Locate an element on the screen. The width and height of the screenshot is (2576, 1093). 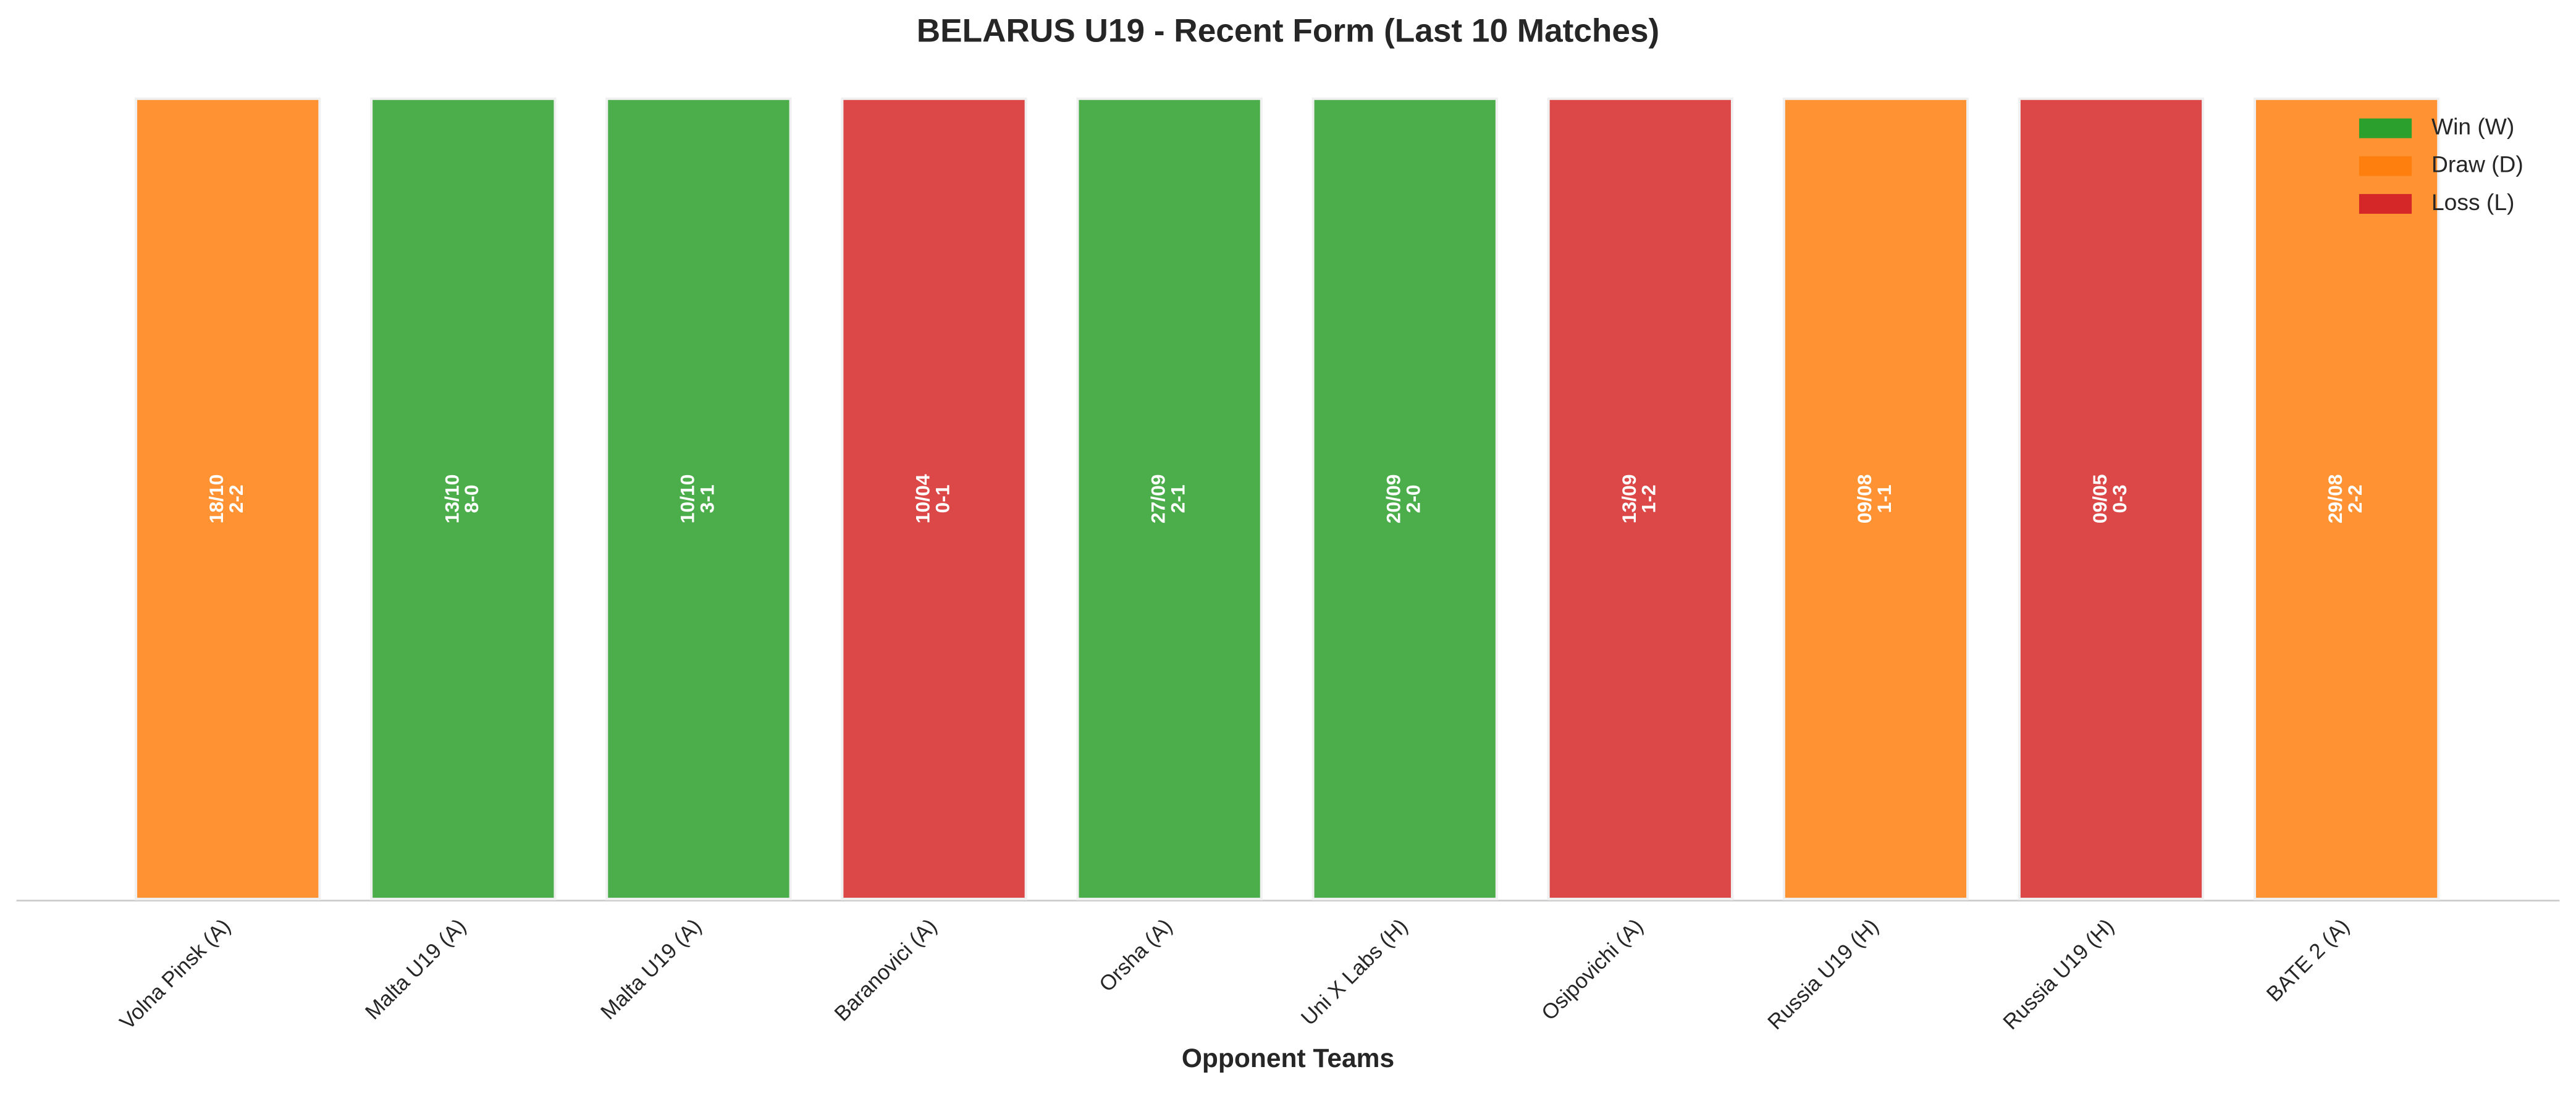
bar-score-label: 8-0 is located at coordinates (471, 498).